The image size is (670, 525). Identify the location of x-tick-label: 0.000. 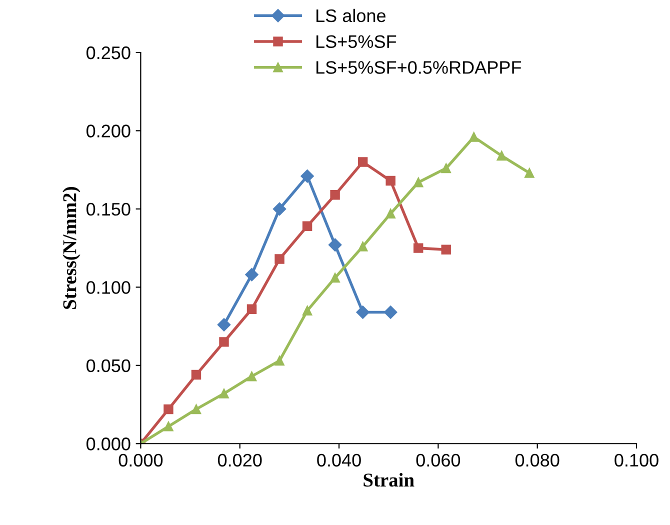
(140, 460).